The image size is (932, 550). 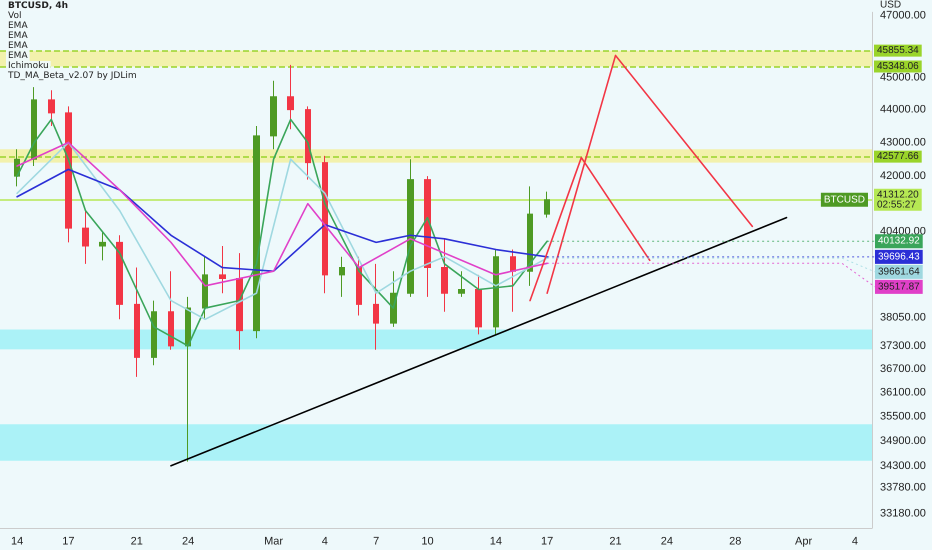 What do you see at coordinates (898, 199) in the screenshot?
I see `ref-line-label: 41312.20 02:55:27` at bounding box center [898, 199].